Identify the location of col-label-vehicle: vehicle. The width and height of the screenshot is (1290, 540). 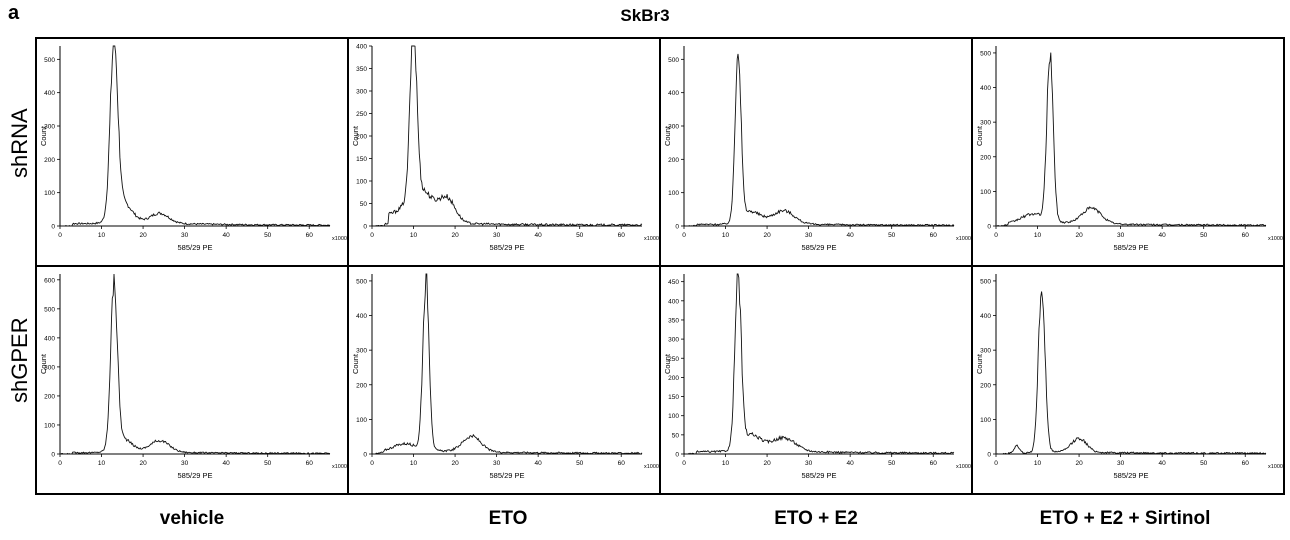
(192, 518).